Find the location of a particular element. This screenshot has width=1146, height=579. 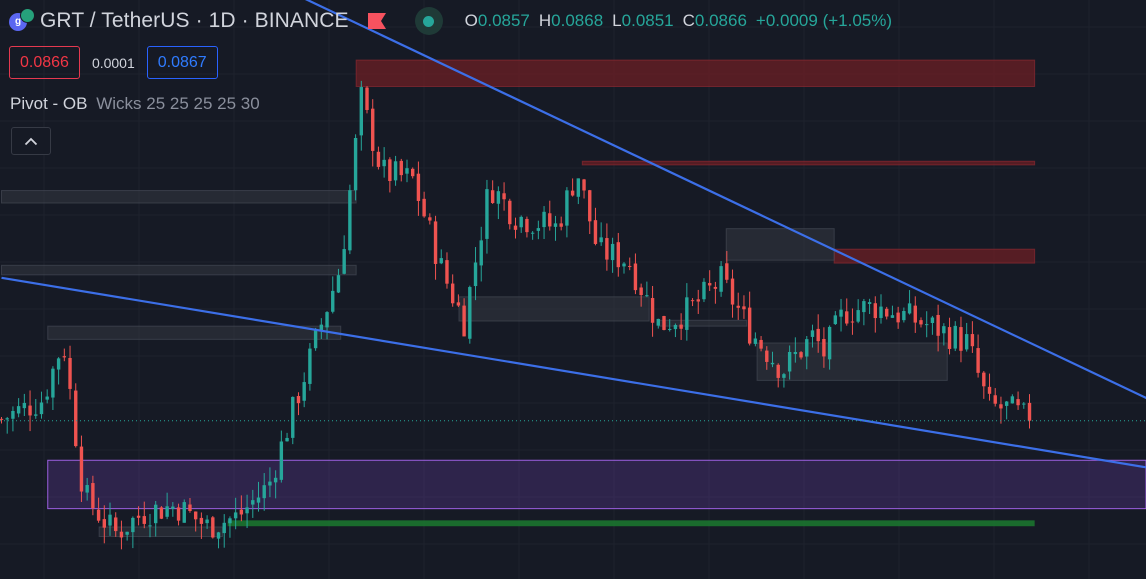

indicator-legend: Pivot - OB Wicks 25 25 25 25 30 is located at coordinates (135, 104).